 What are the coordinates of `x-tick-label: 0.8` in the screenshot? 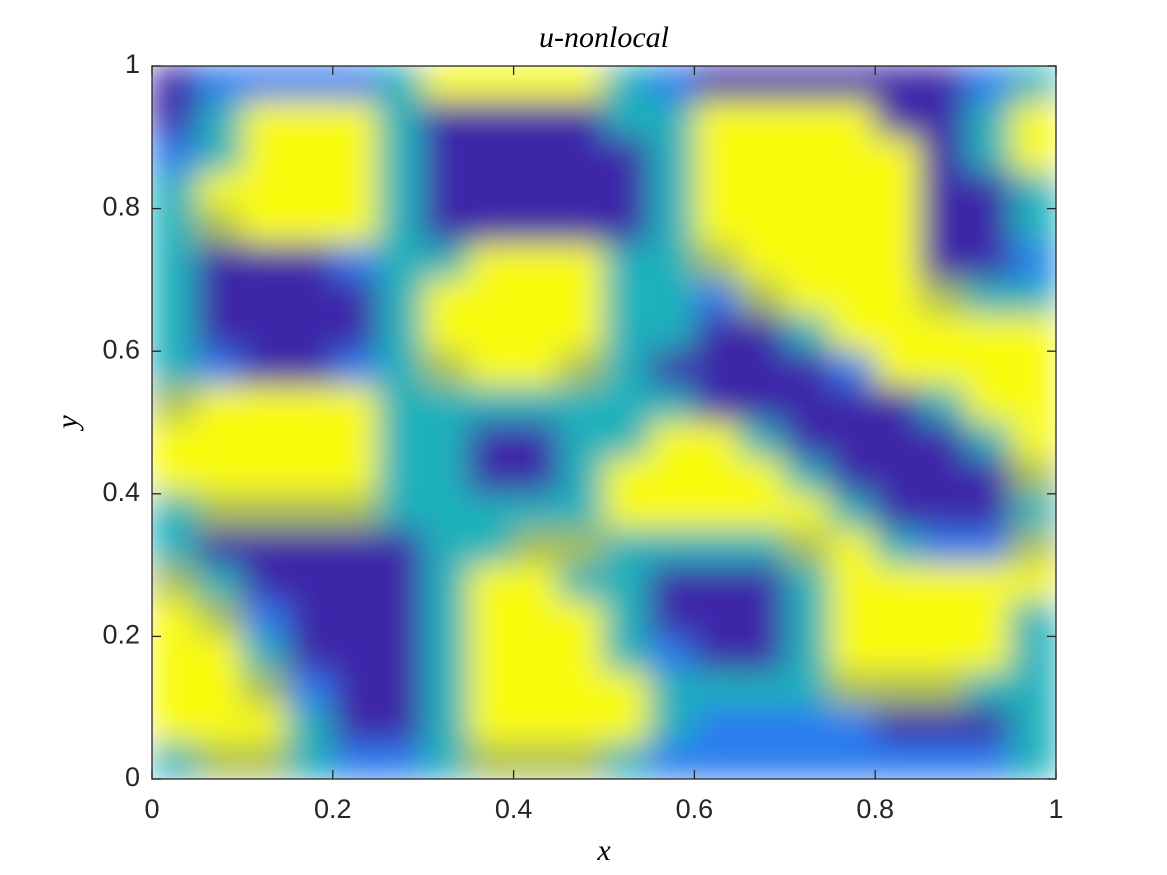 It's located at (875, 809).